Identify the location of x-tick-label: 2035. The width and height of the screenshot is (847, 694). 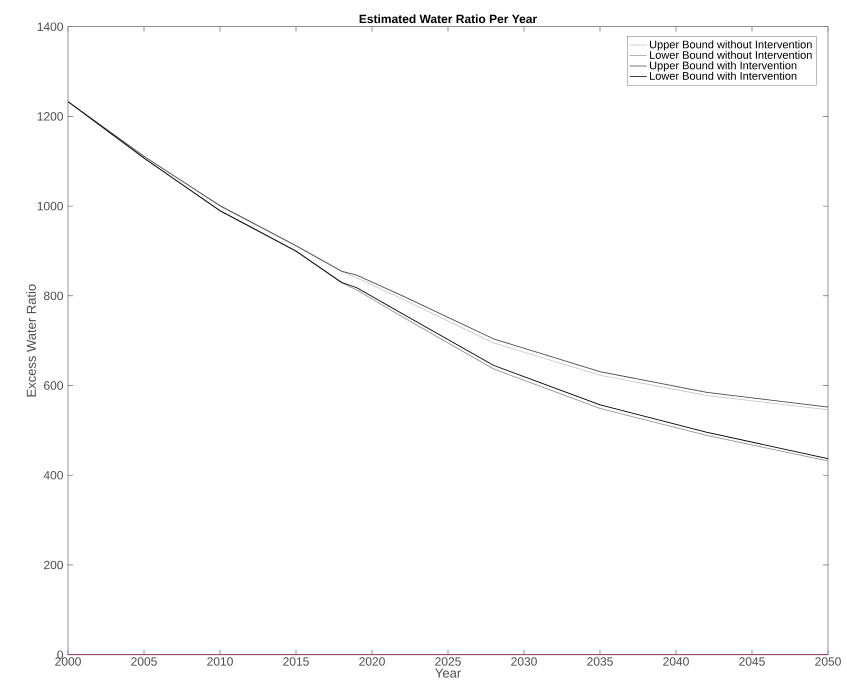
(600, 661).